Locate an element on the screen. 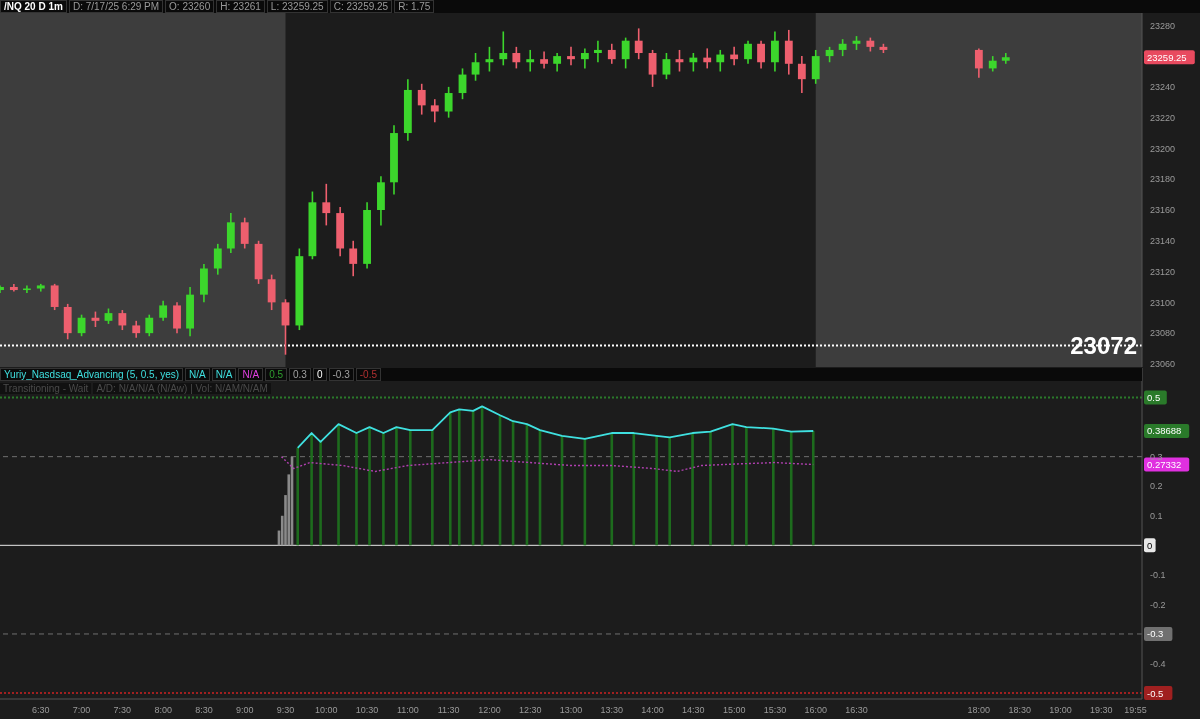 This screenshot has height=719, width=1200. x-tick-label: 11:30 is located at coordinates (448, 710).